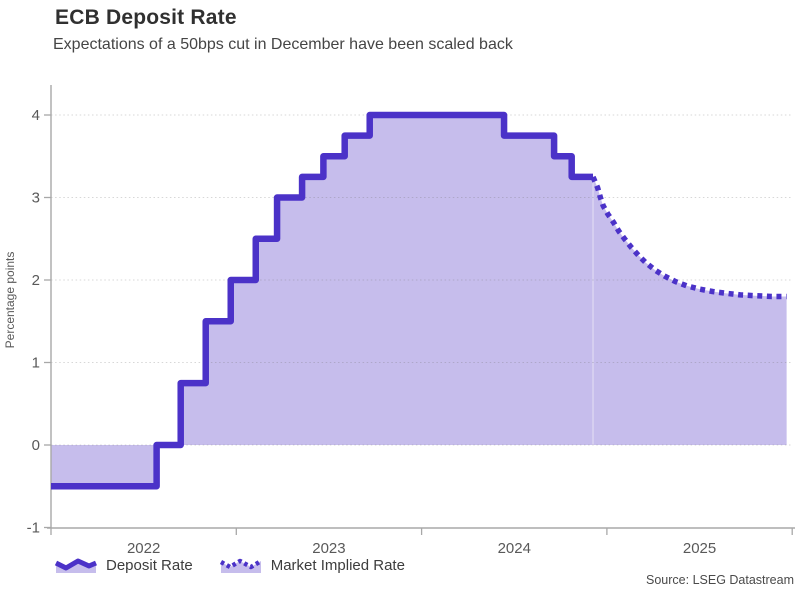  I want to click on y-tick-label-0: 0, so click(36, 445).